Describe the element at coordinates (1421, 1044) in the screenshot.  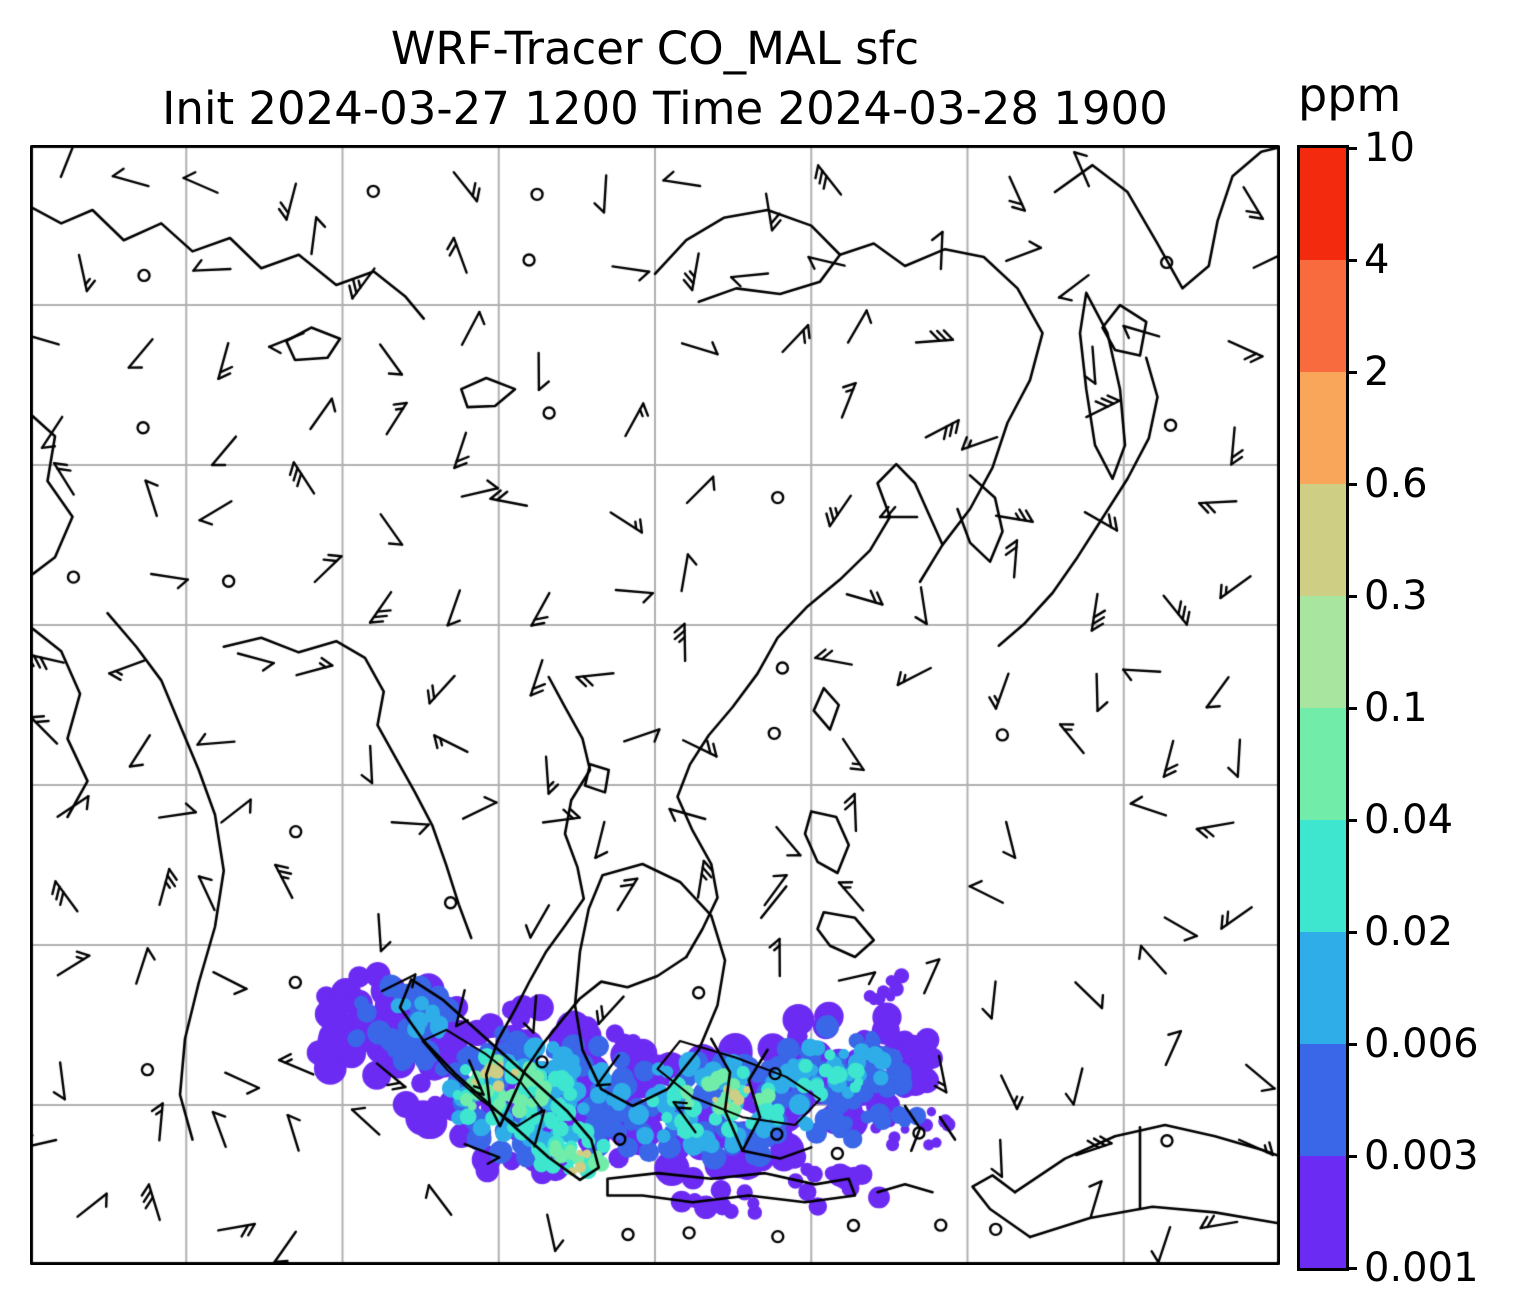
I see `colorbar-tick-label: 0.006` at that location.